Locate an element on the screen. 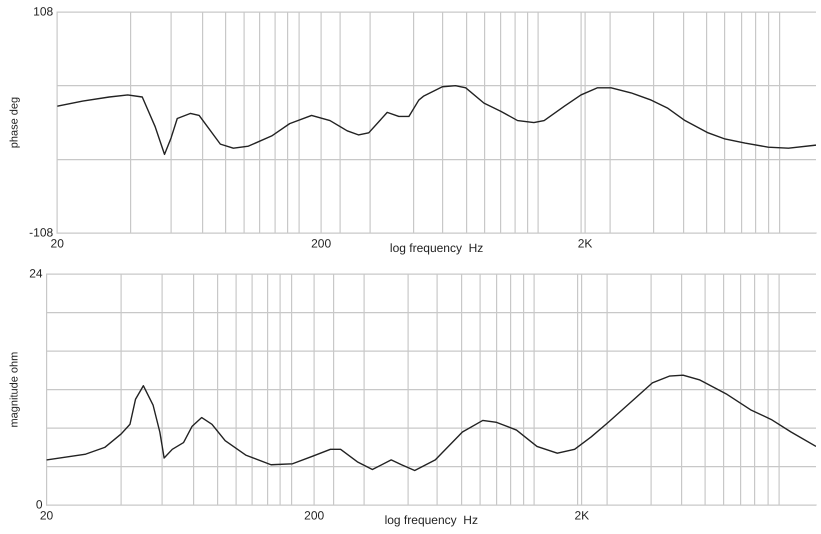 The height and width of the screenshot is (534, 821). y-axis-title: magnitude ohm is located at coordinates (14, 390).